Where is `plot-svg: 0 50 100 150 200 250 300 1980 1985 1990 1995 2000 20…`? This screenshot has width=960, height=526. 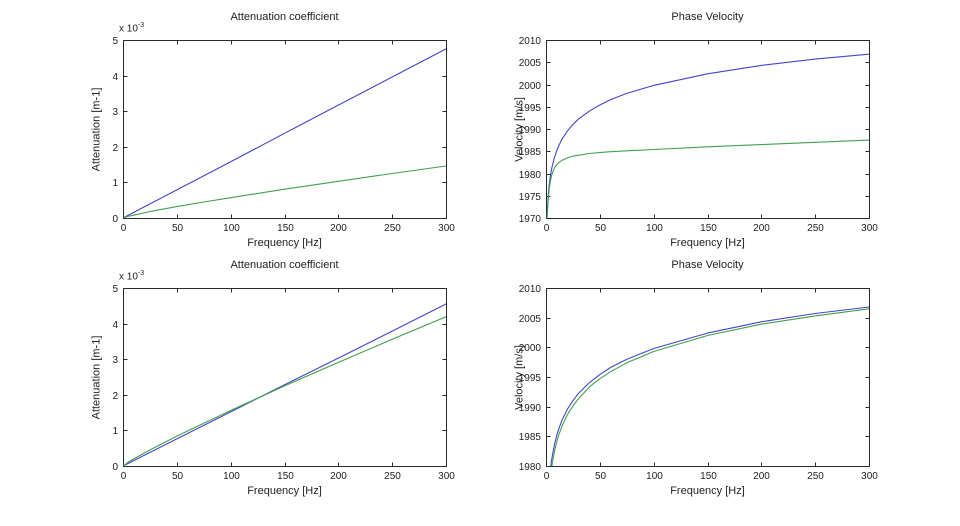 plot-svg: 0 50 100 150 200 250 300 1980 1985 1990 1995 2000 20… is located at coordinates (699, 383).